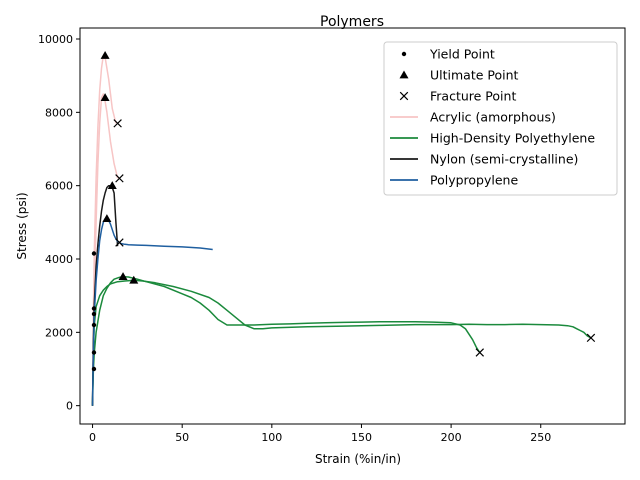 Image resolution: width=640 pixels, height=480 pixels. Describe the element at coordinates (59, 186) in the screenshot. I see `y-tick-label: 6000` at that location.